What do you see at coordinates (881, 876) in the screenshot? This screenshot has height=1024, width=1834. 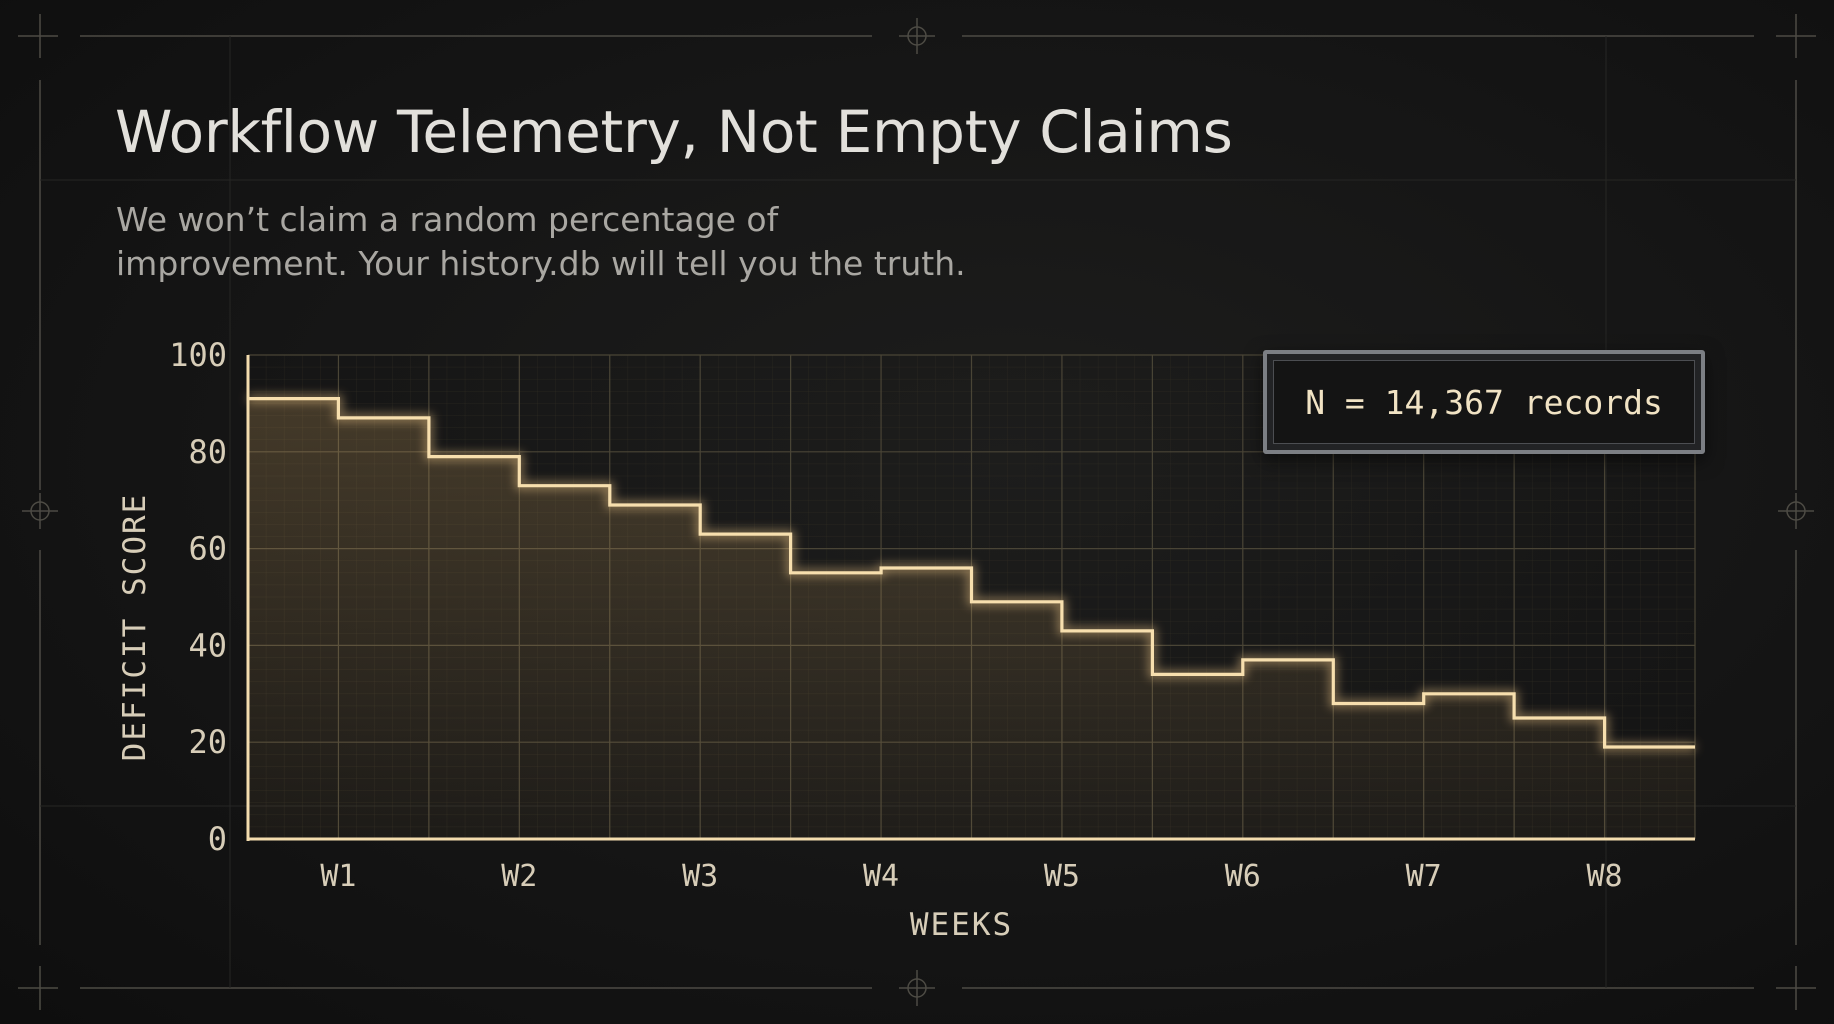 I see `x-tick-label: W4` at bounding box center [881, 876].